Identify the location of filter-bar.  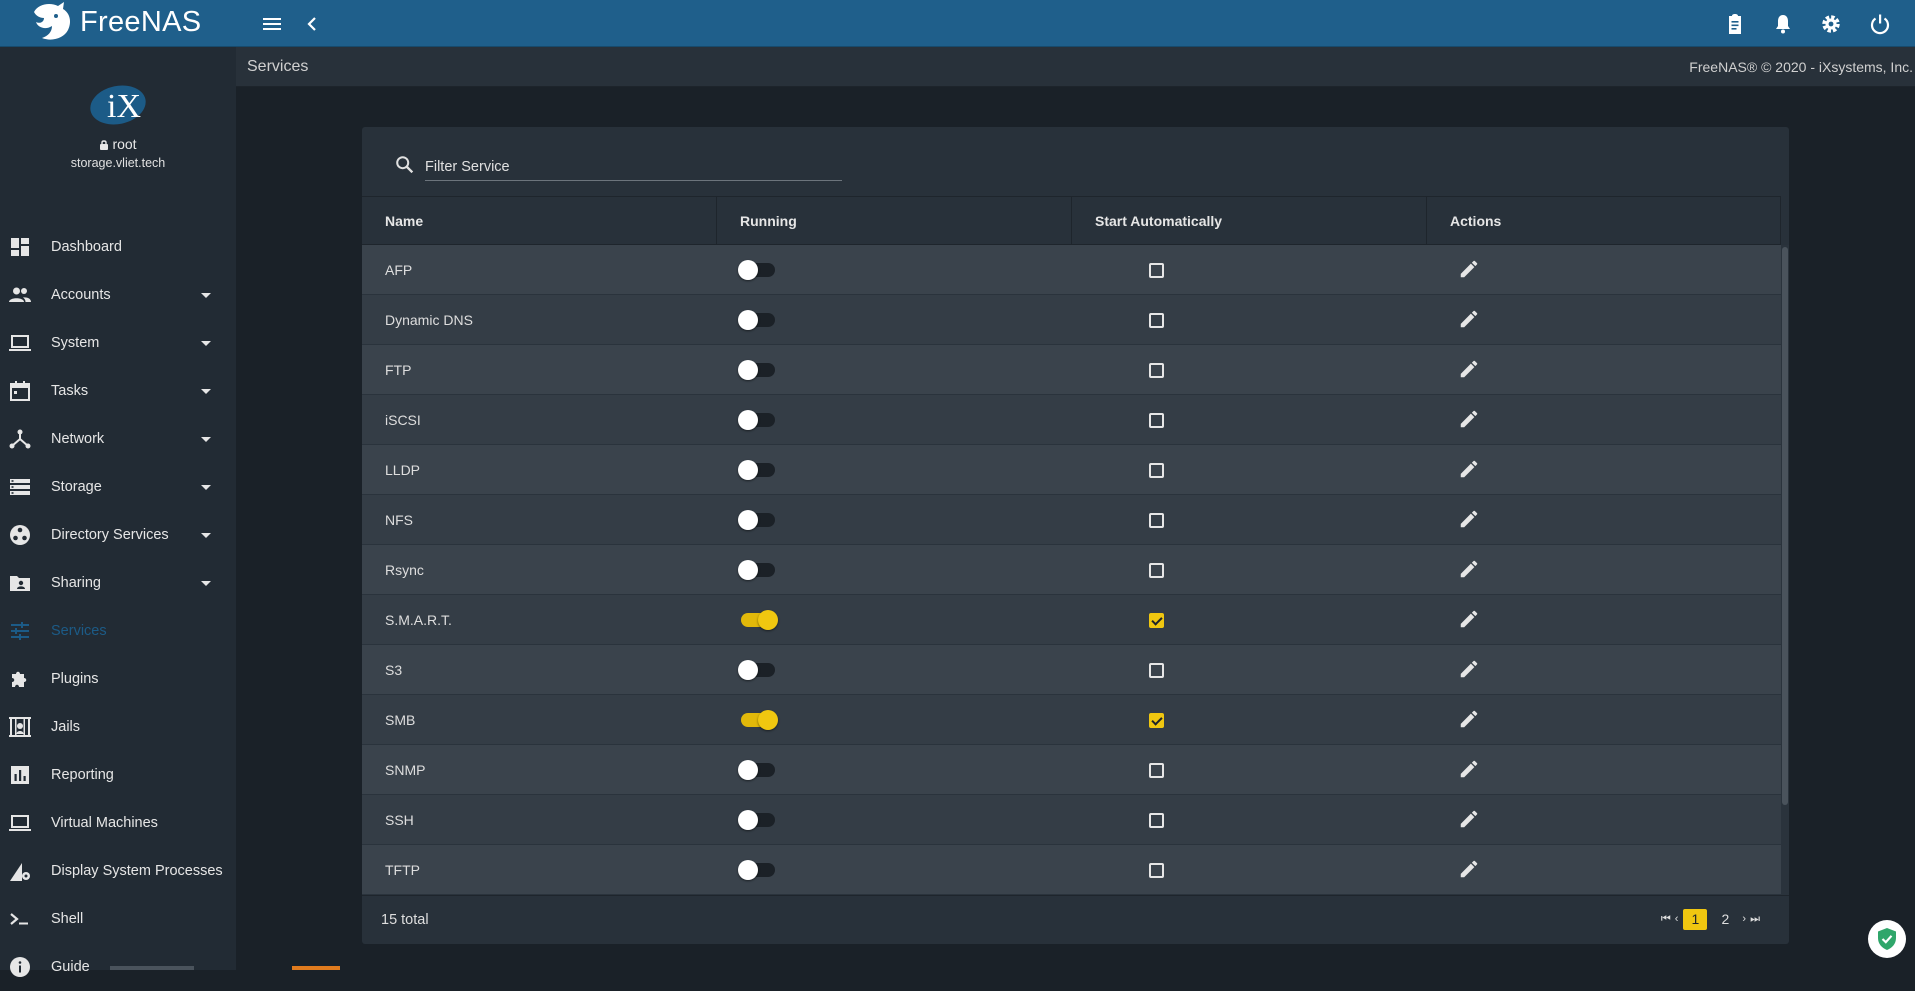
(624, 166).